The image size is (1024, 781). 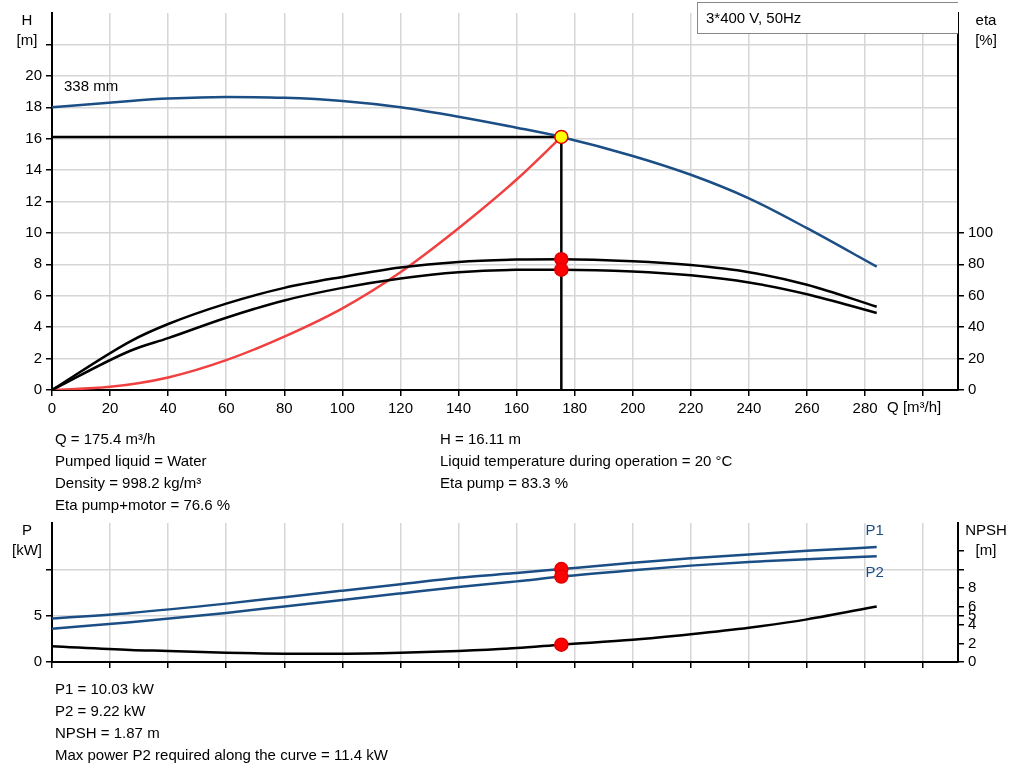 What do you see at coordinates (226, 408) in the screenshot?
I see `x-tick-label: 60` at bounding box center [226, 408].